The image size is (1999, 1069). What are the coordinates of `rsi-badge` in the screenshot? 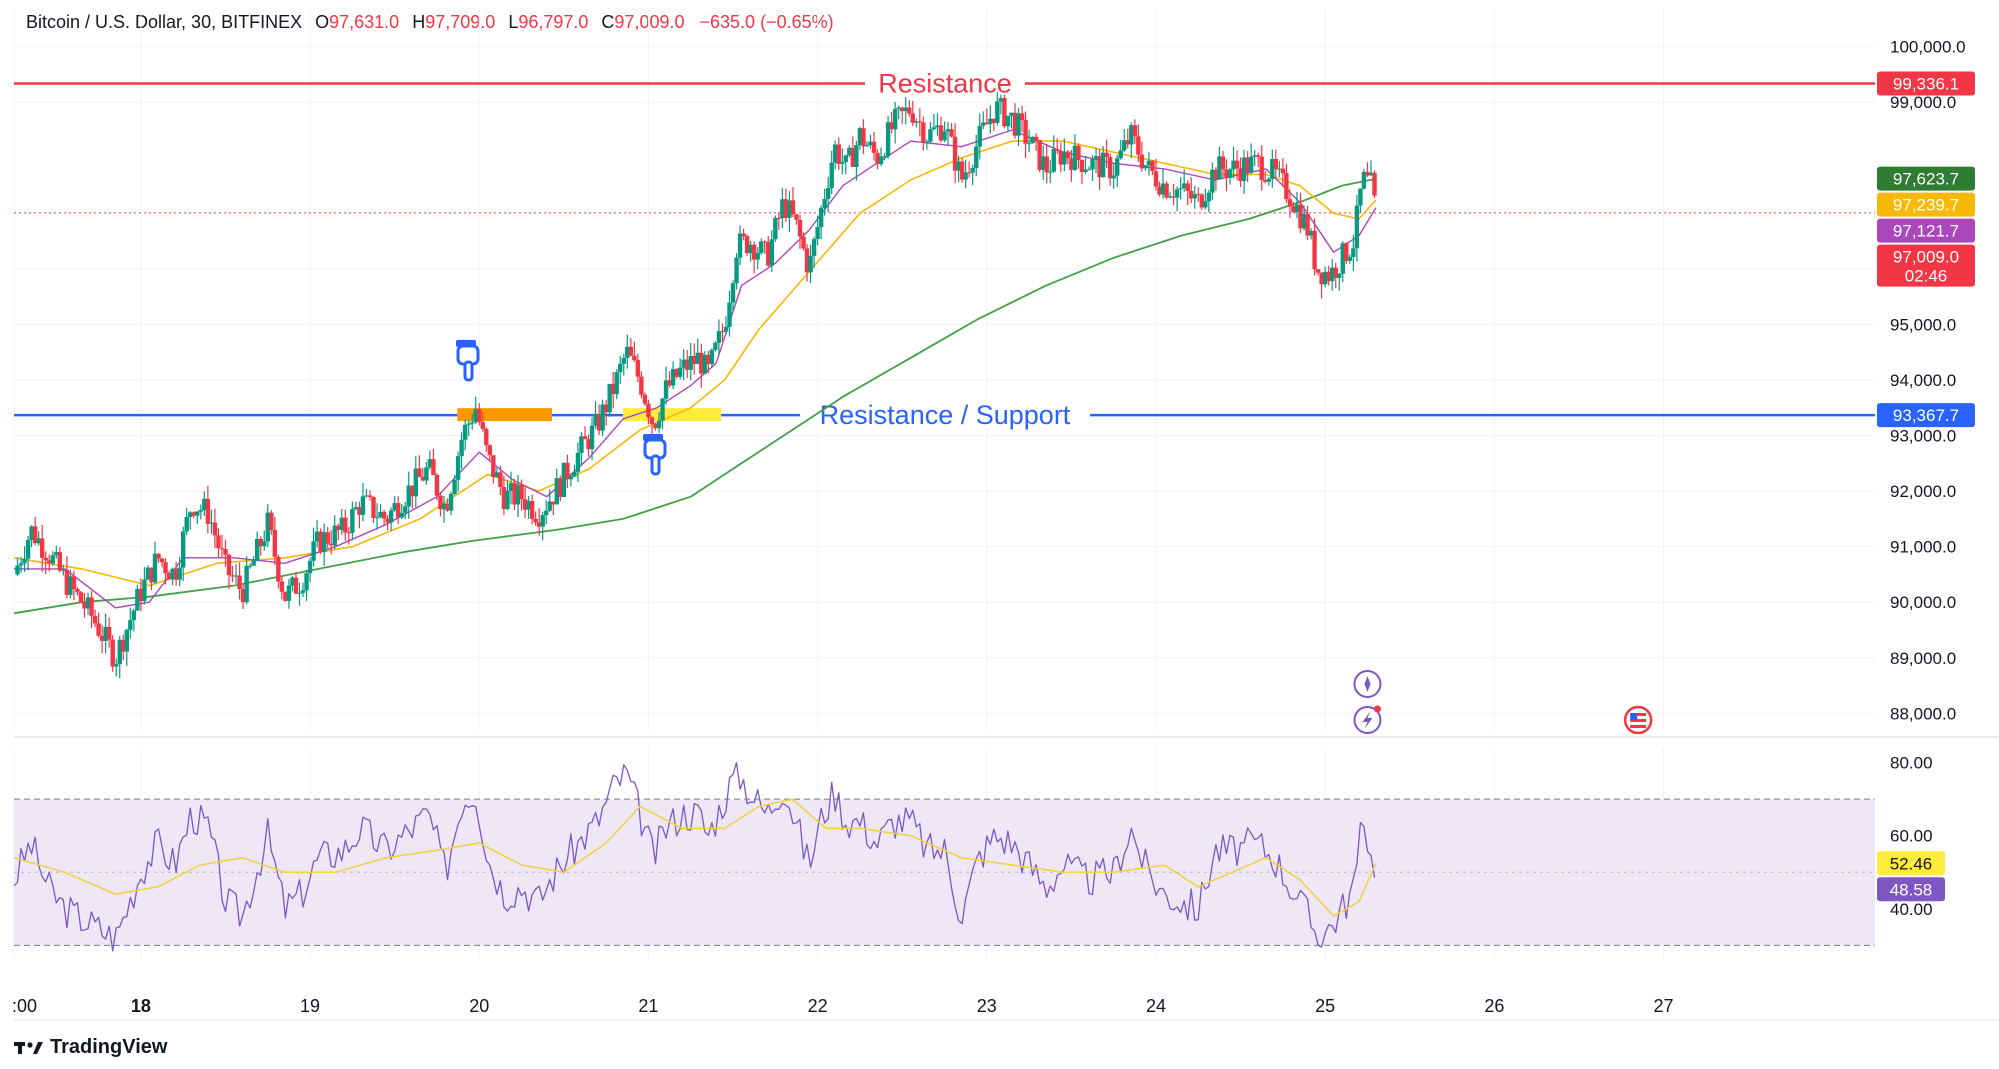 It's located at (1911, 863).